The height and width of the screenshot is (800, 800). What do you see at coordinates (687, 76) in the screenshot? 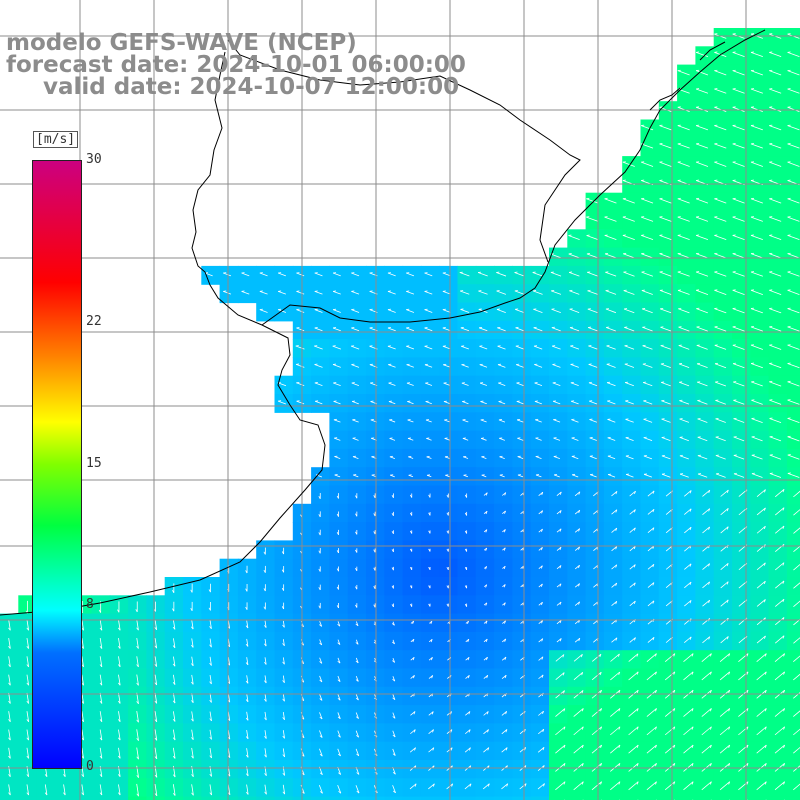
I see `lagoon-coast` at bounding box center [687, 76].